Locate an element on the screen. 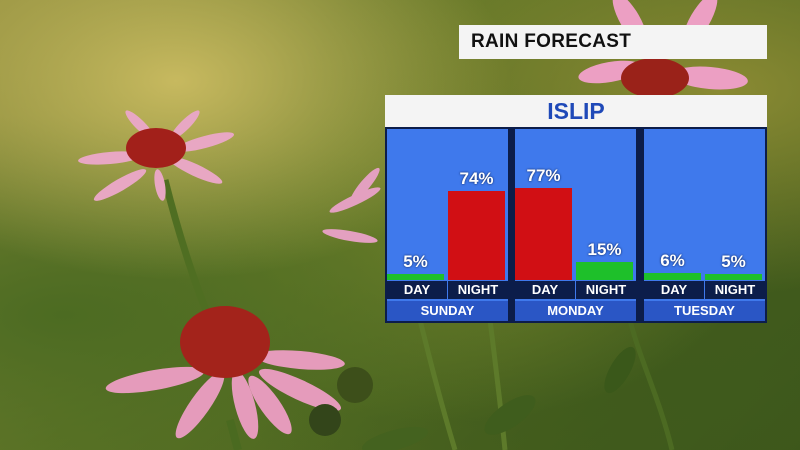 This screenshot has height=450, width=800. bar-tuesday-night is located at coordinates (733, 277).